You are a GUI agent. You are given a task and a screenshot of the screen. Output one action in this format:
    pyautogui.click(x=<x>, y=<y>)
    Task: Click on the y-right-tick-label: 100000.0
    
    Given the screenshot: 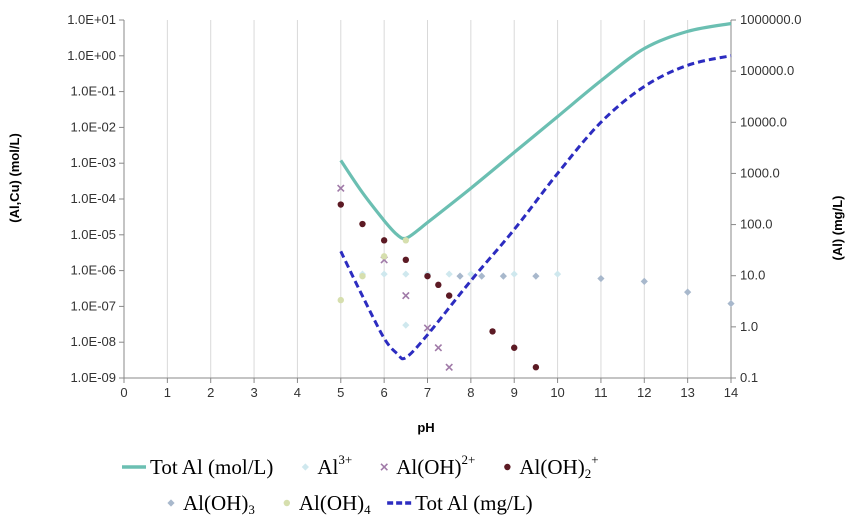 What is the action you would take?
    pyautogui.click(x=767, y=70)
    